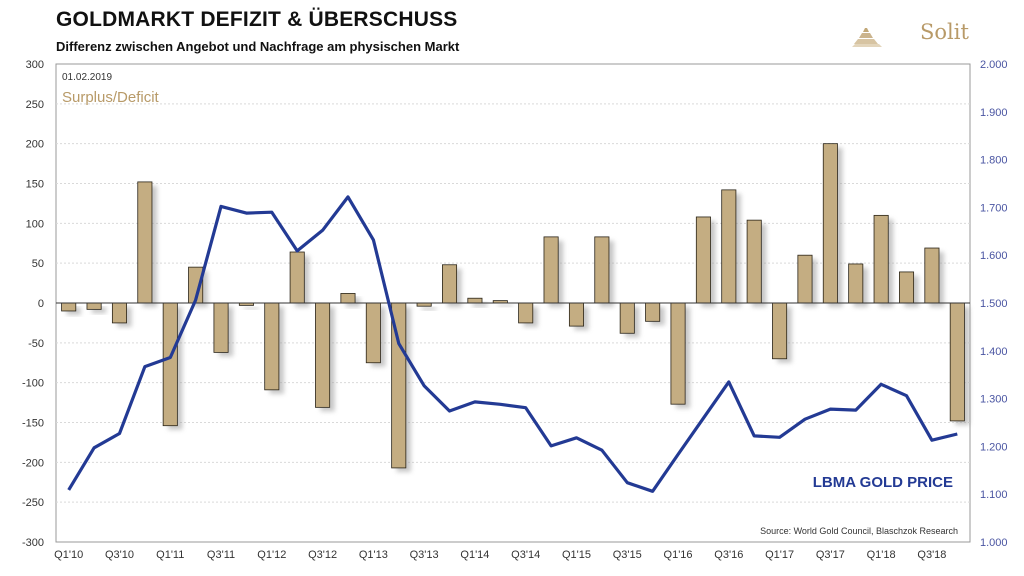 The width and height of the screenshot is (1024, 576). Describe the element at coordinates (322, 555) in the screenshot. I see `x-tick-label: Q3'12` at that location.